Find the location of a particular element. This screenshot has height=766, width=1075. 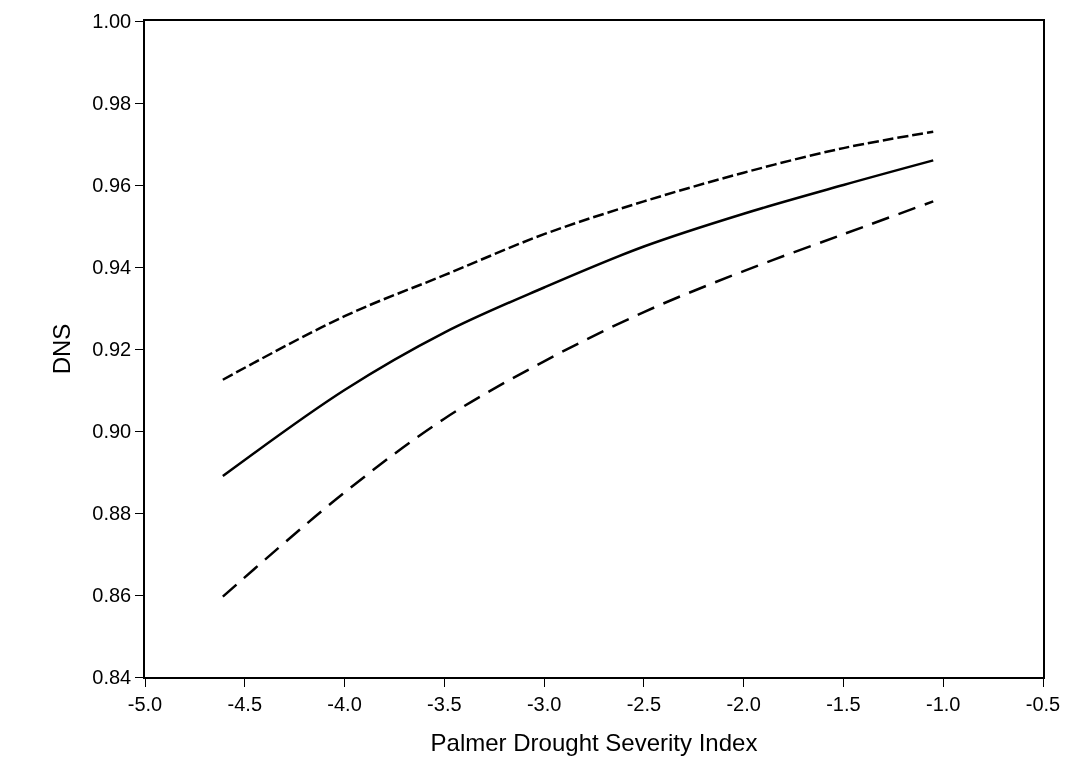

x-tick-label: -2.5 is located at coordinates (644, 703).